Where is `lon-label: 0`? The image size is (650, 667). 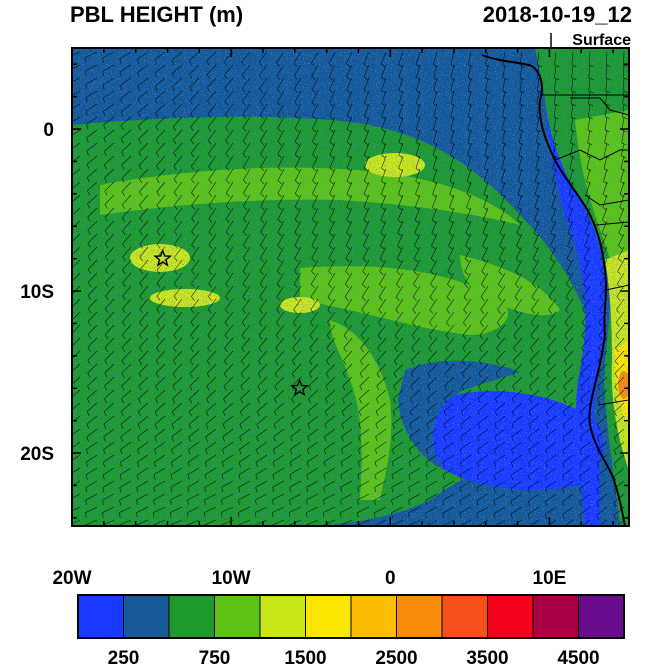
lon-label: 0 is located at coordinates (390, 578).